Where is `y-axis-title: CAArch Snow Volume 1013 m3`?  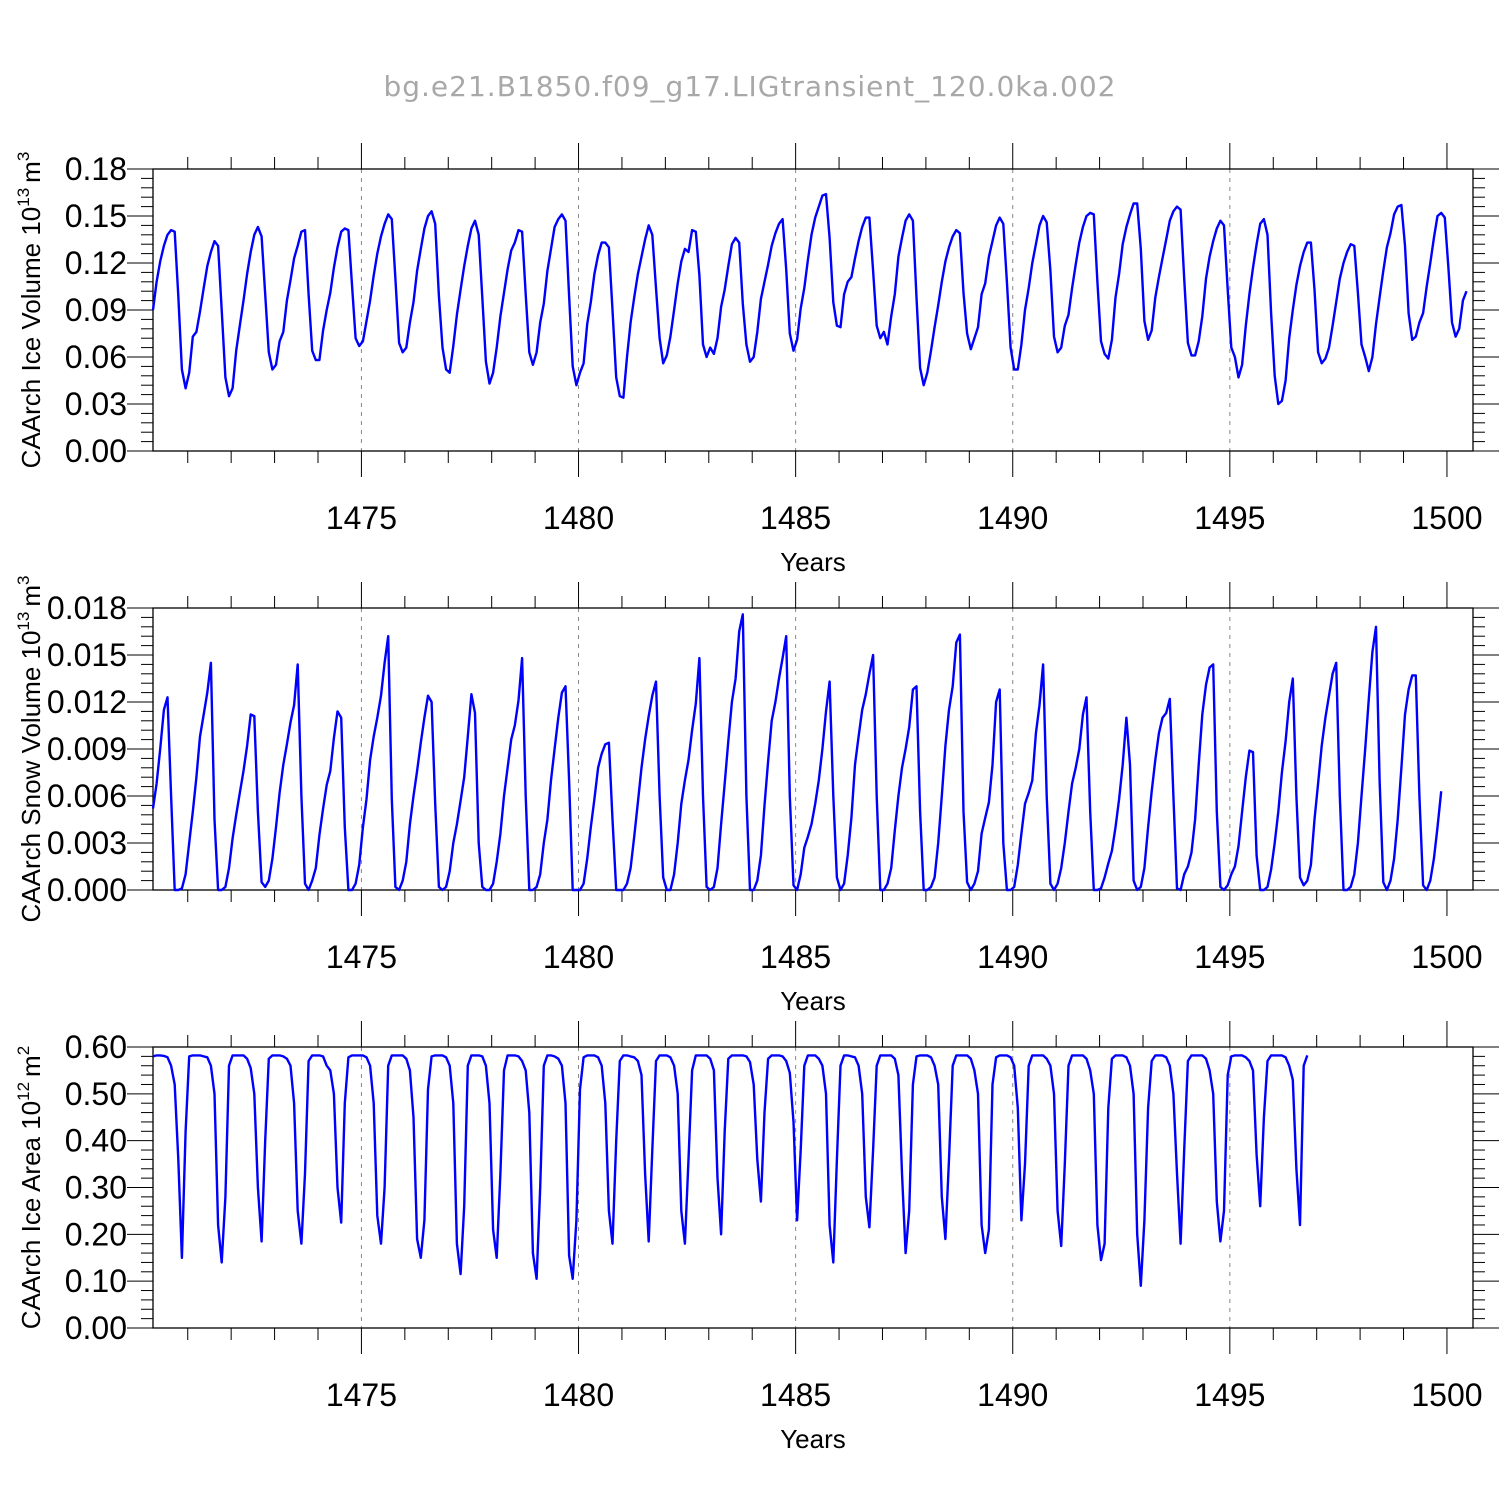
y-axis-title: CAArch Snow Volume 1013 m3 is located at coordinates (30, 749).